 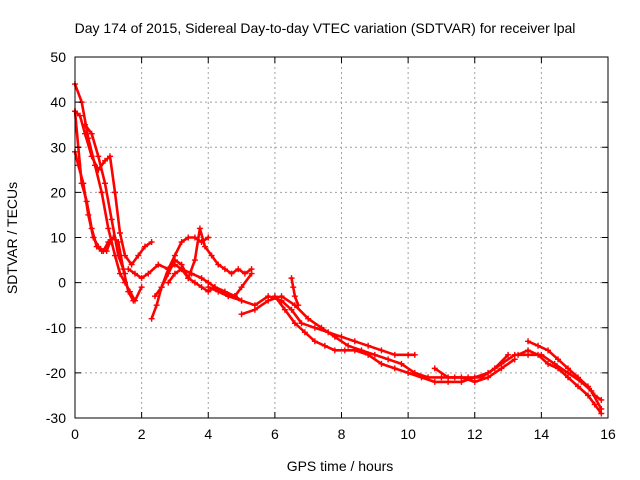 I want to click on y-tick-label: 50, so click(x=58, y=57).